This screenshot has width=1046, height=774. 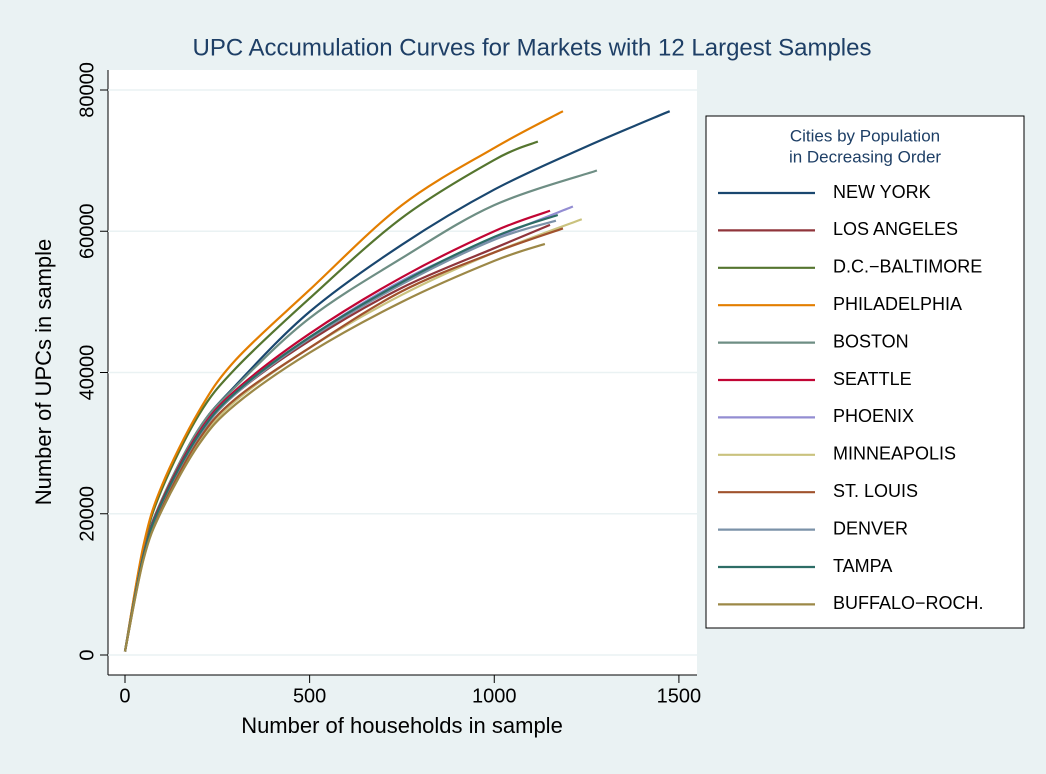 What do you see at coordinates (908, 603) in the screenshot?
I see `legend-label: BUFFALO−ROCH.` at bounding box center [908, 603].